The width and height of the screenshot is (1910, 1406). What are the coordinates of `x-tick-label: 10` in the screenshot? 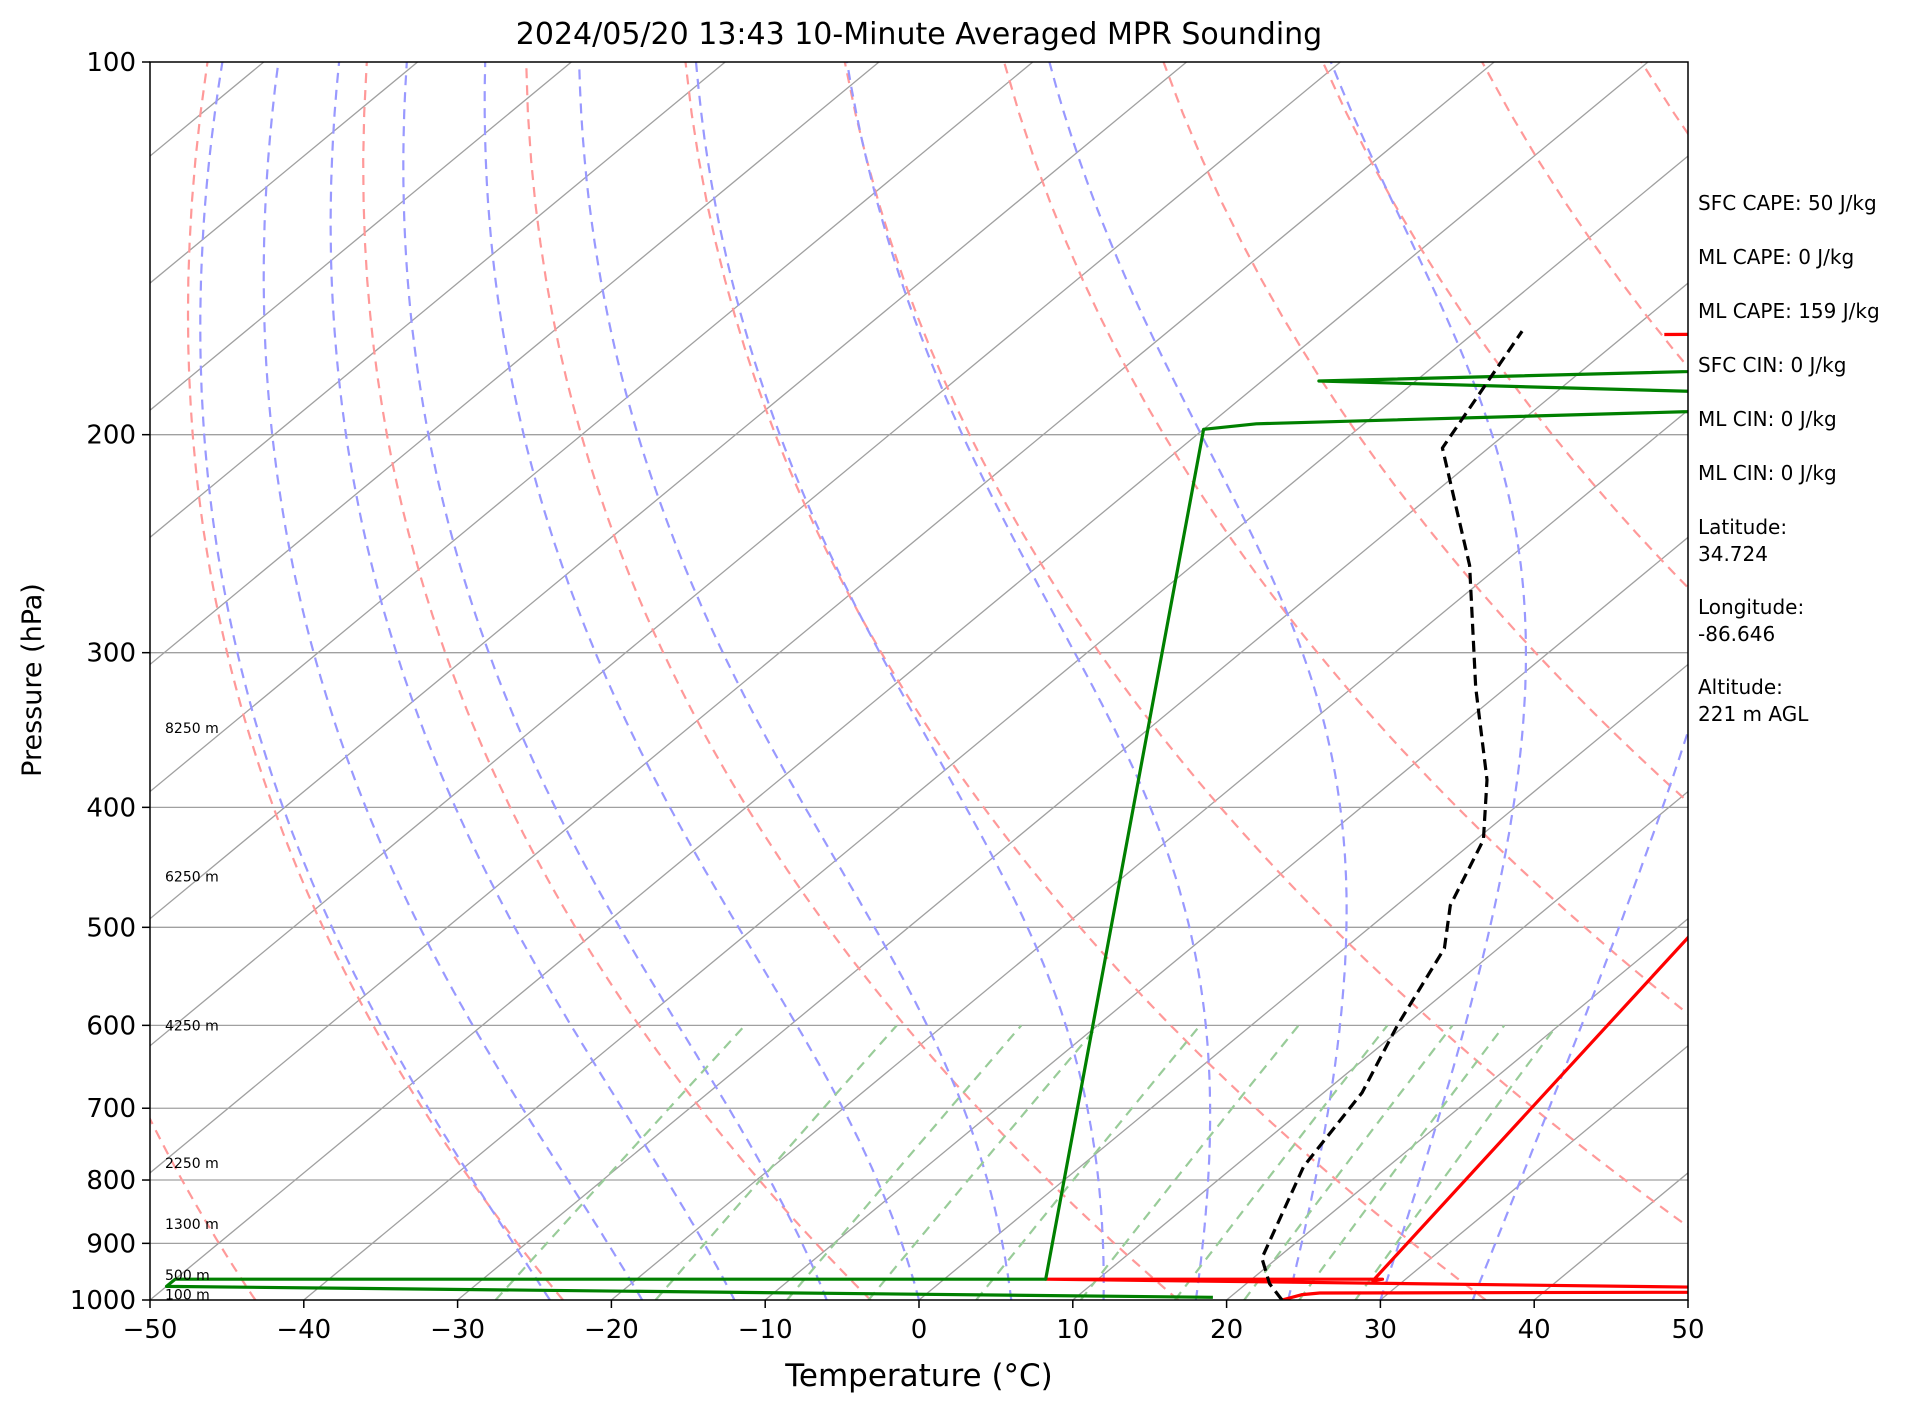 It's located at (1072, 1330).